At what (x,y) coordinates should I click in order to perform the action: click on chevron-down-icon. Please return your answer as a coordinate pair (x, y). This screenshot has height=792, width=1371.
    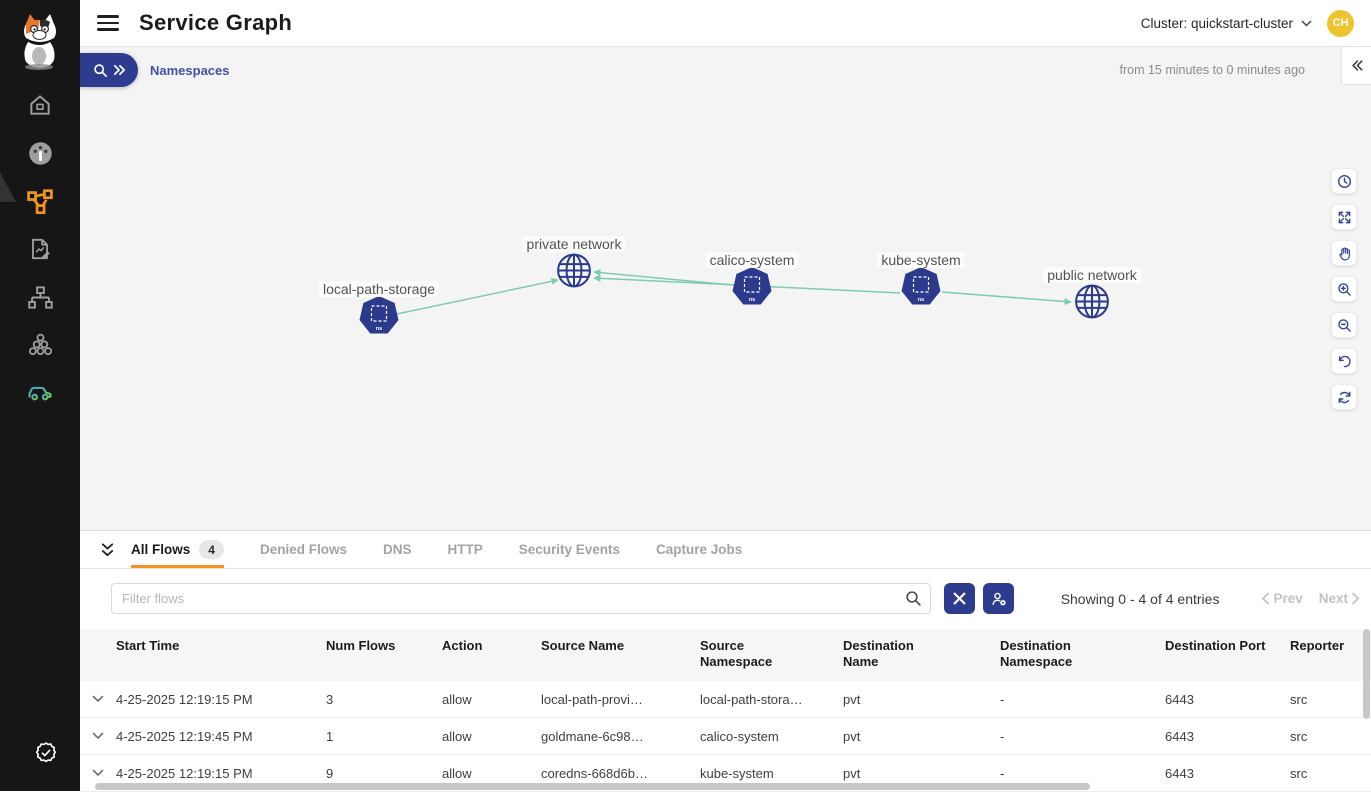
    Looking at the image, I should click on (98, 699).